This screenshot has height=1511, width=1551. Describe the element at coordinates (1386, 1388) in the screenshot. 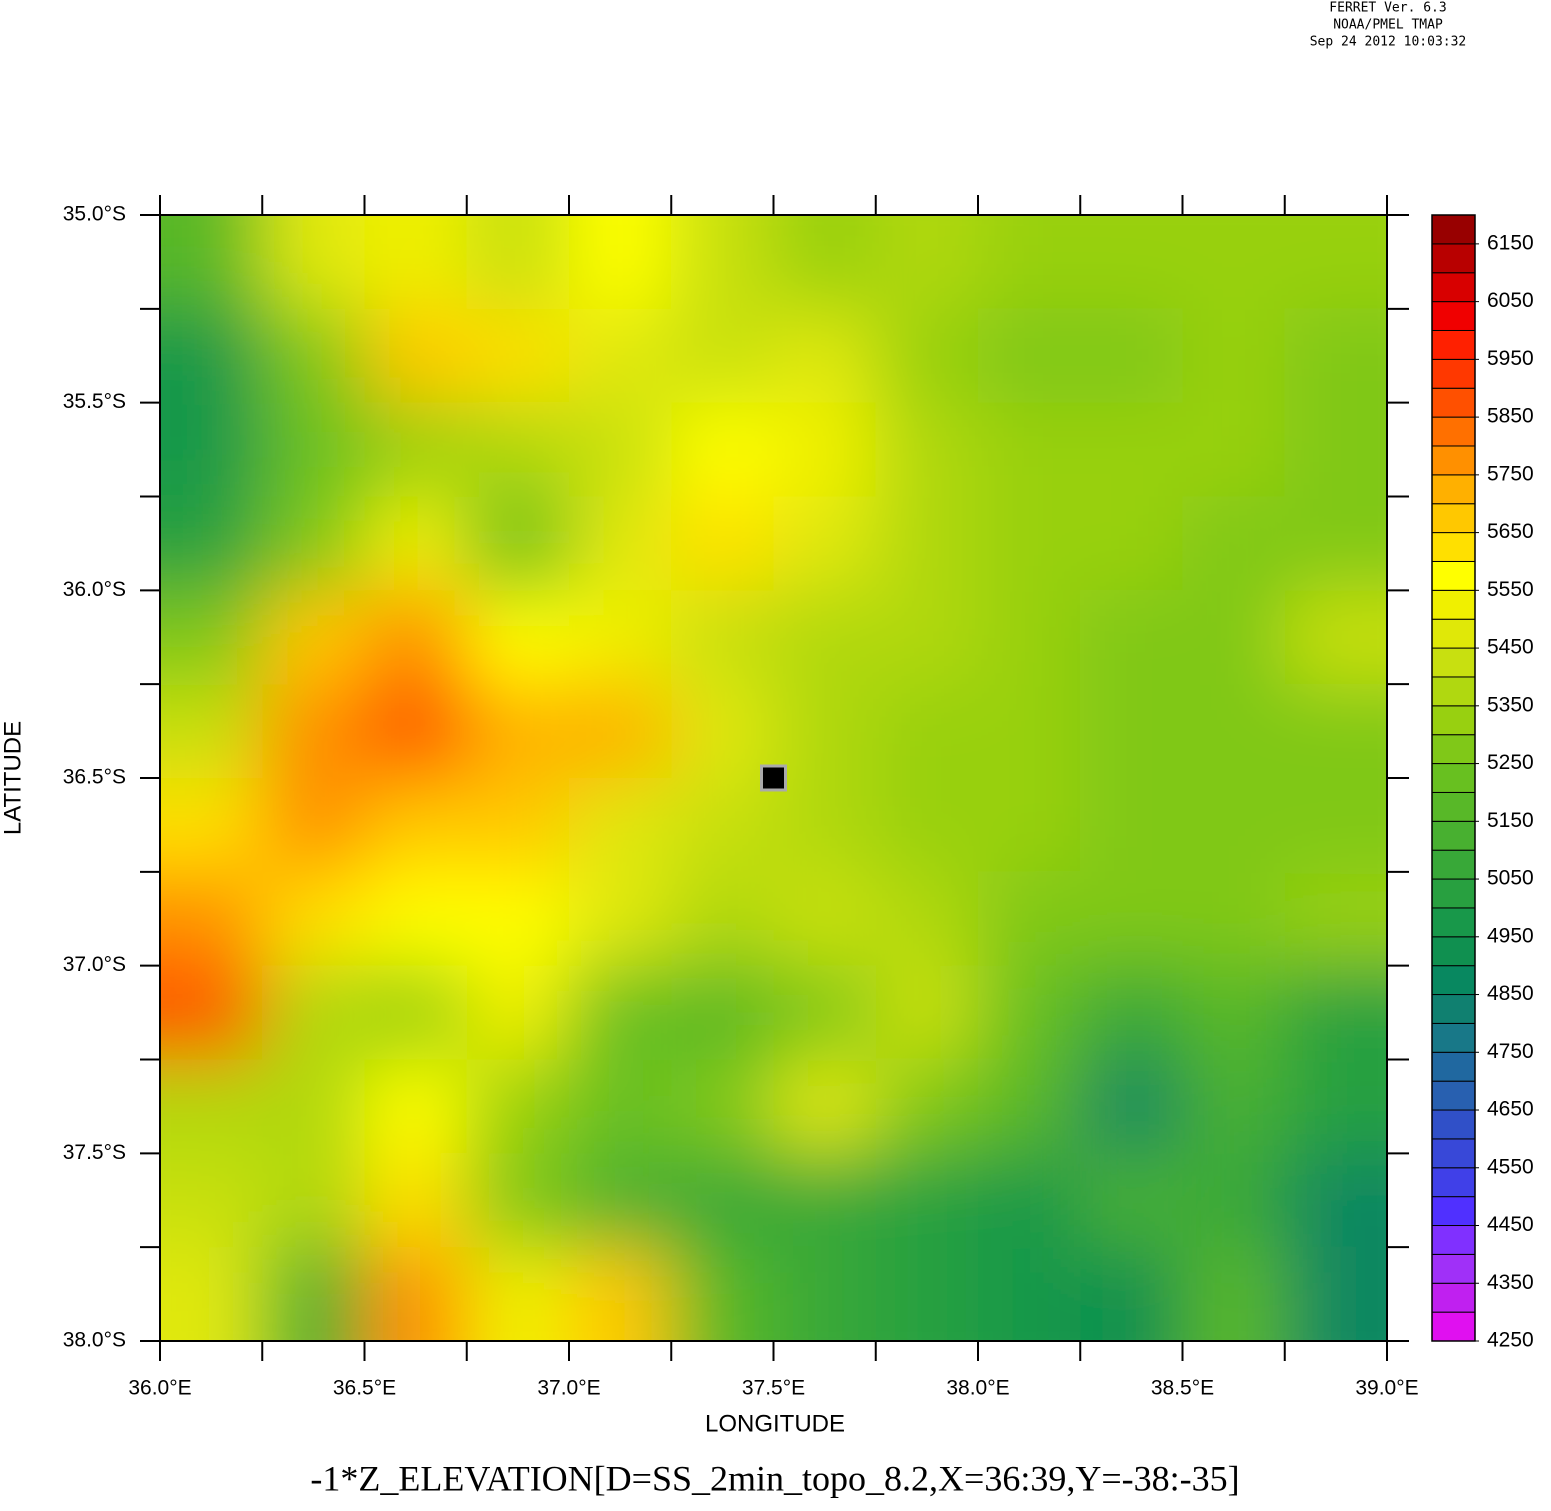

I see `x-tick-label: 39.0°E` at that location.